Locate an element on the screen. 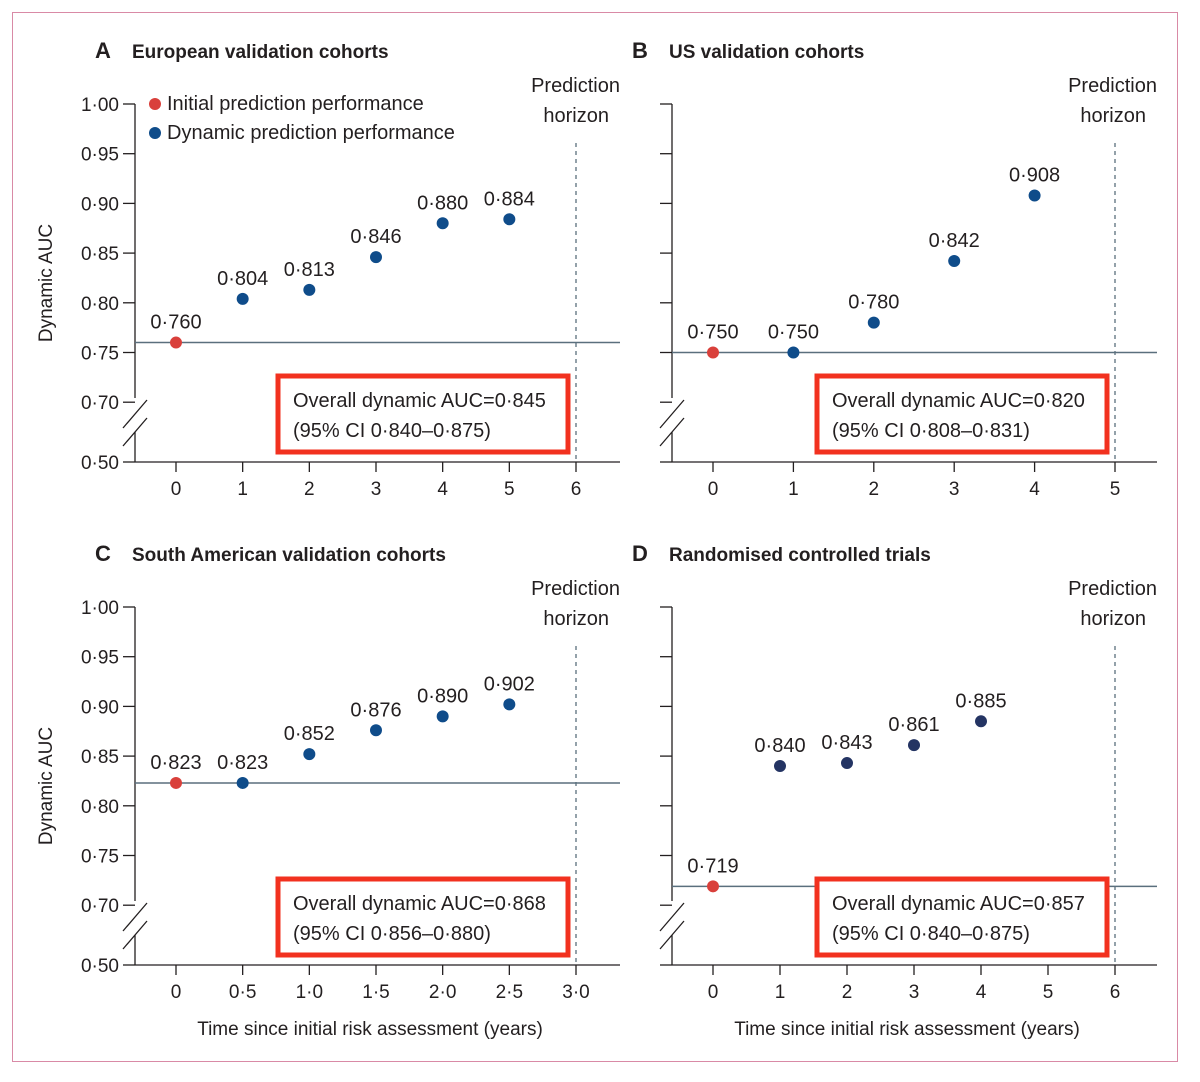  summary-auc-text: Overall dynamic AUC=0·868 is located at coordinates (419, 904).